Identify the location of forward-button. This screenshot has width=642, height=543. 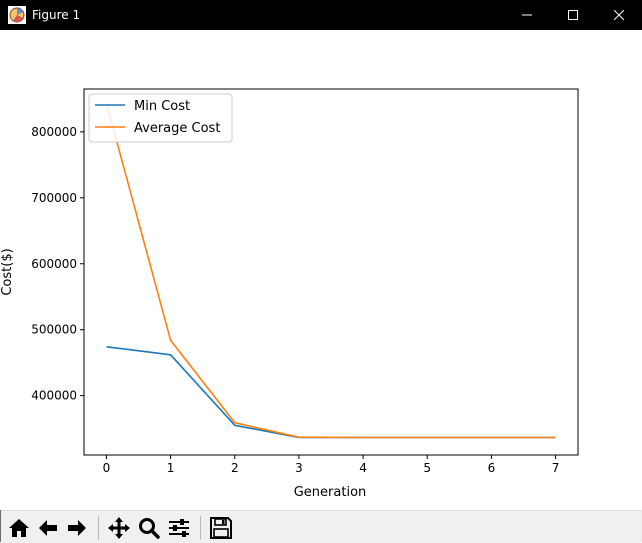
(77, 528).